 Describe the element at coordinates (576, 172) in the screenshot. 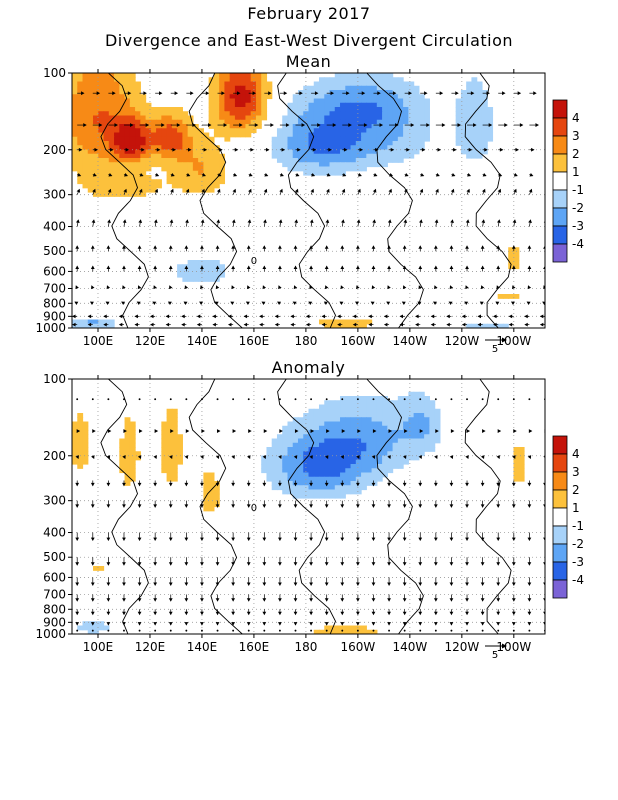

I see `colorbar-label: 1` at that location.